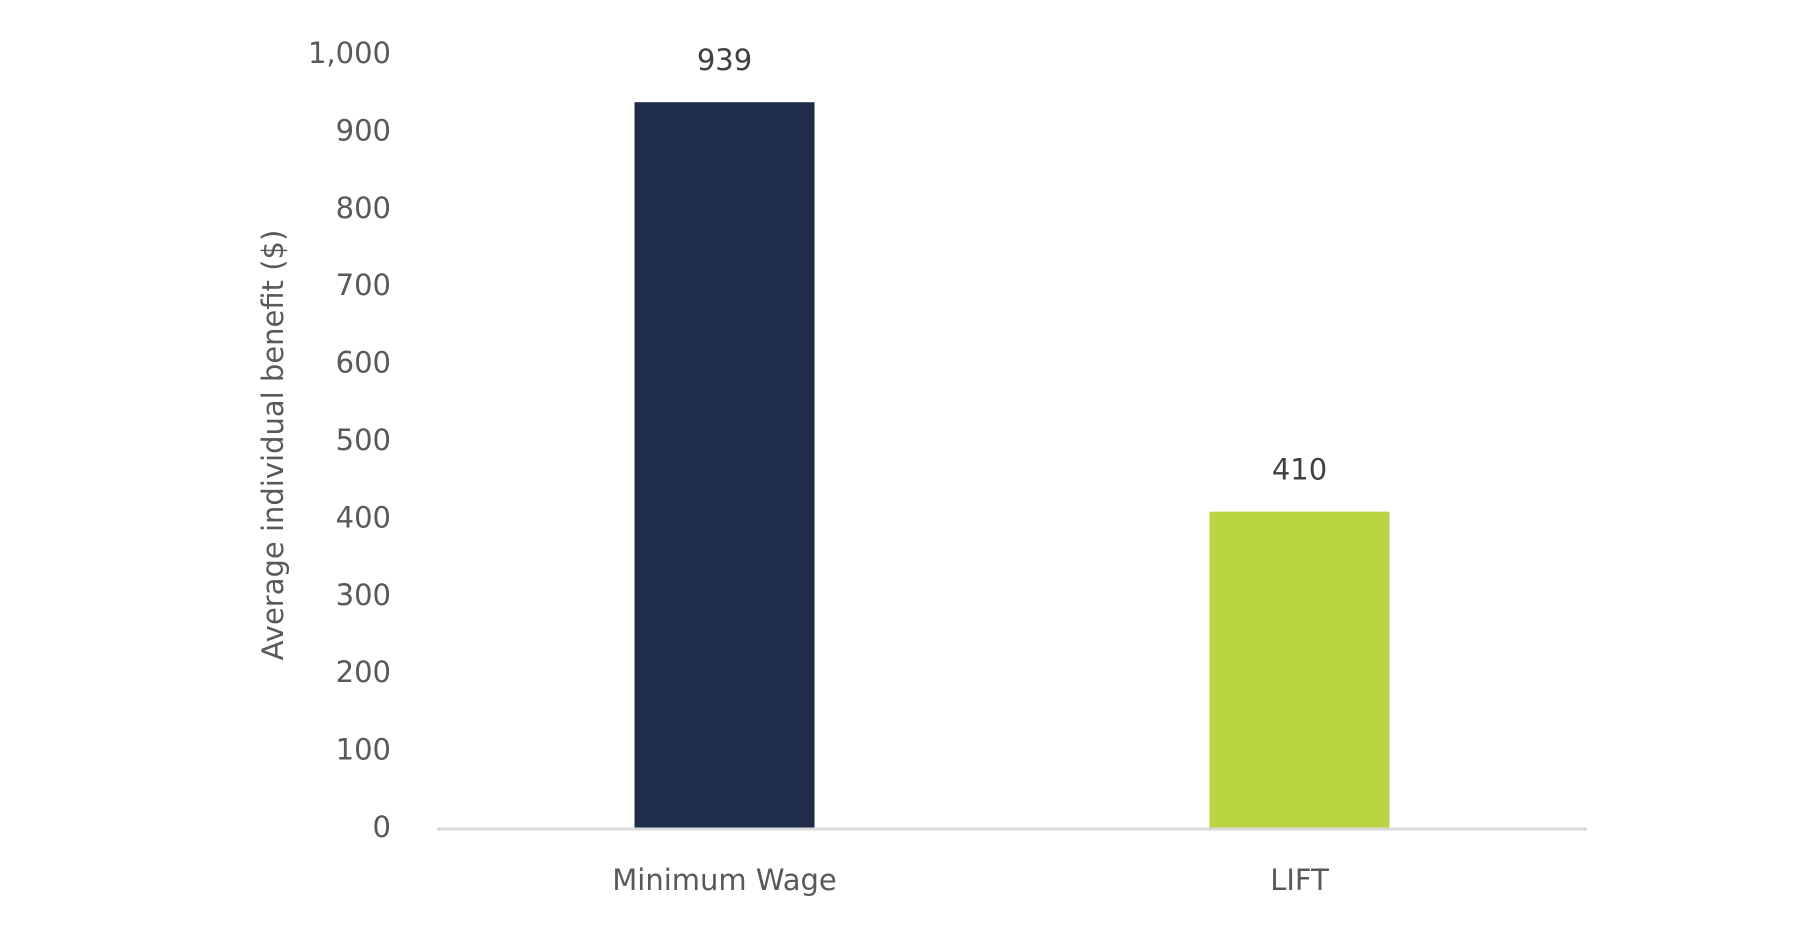 The height and width of the screenshot is (932, 1804). What do you see at coordinates (363, 208) in the screenshot?
I see `y-tick-label: 800` at bounding box center [363, 208].